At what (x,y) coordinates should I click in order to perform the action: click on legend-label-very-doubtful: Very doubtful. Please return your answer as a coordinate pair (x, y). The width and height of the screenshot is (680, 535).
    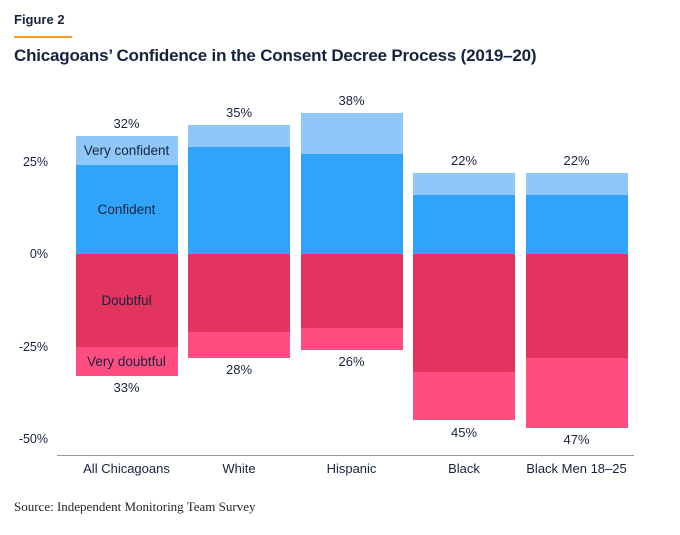
    Looking at the image, I should click on (126, 361).